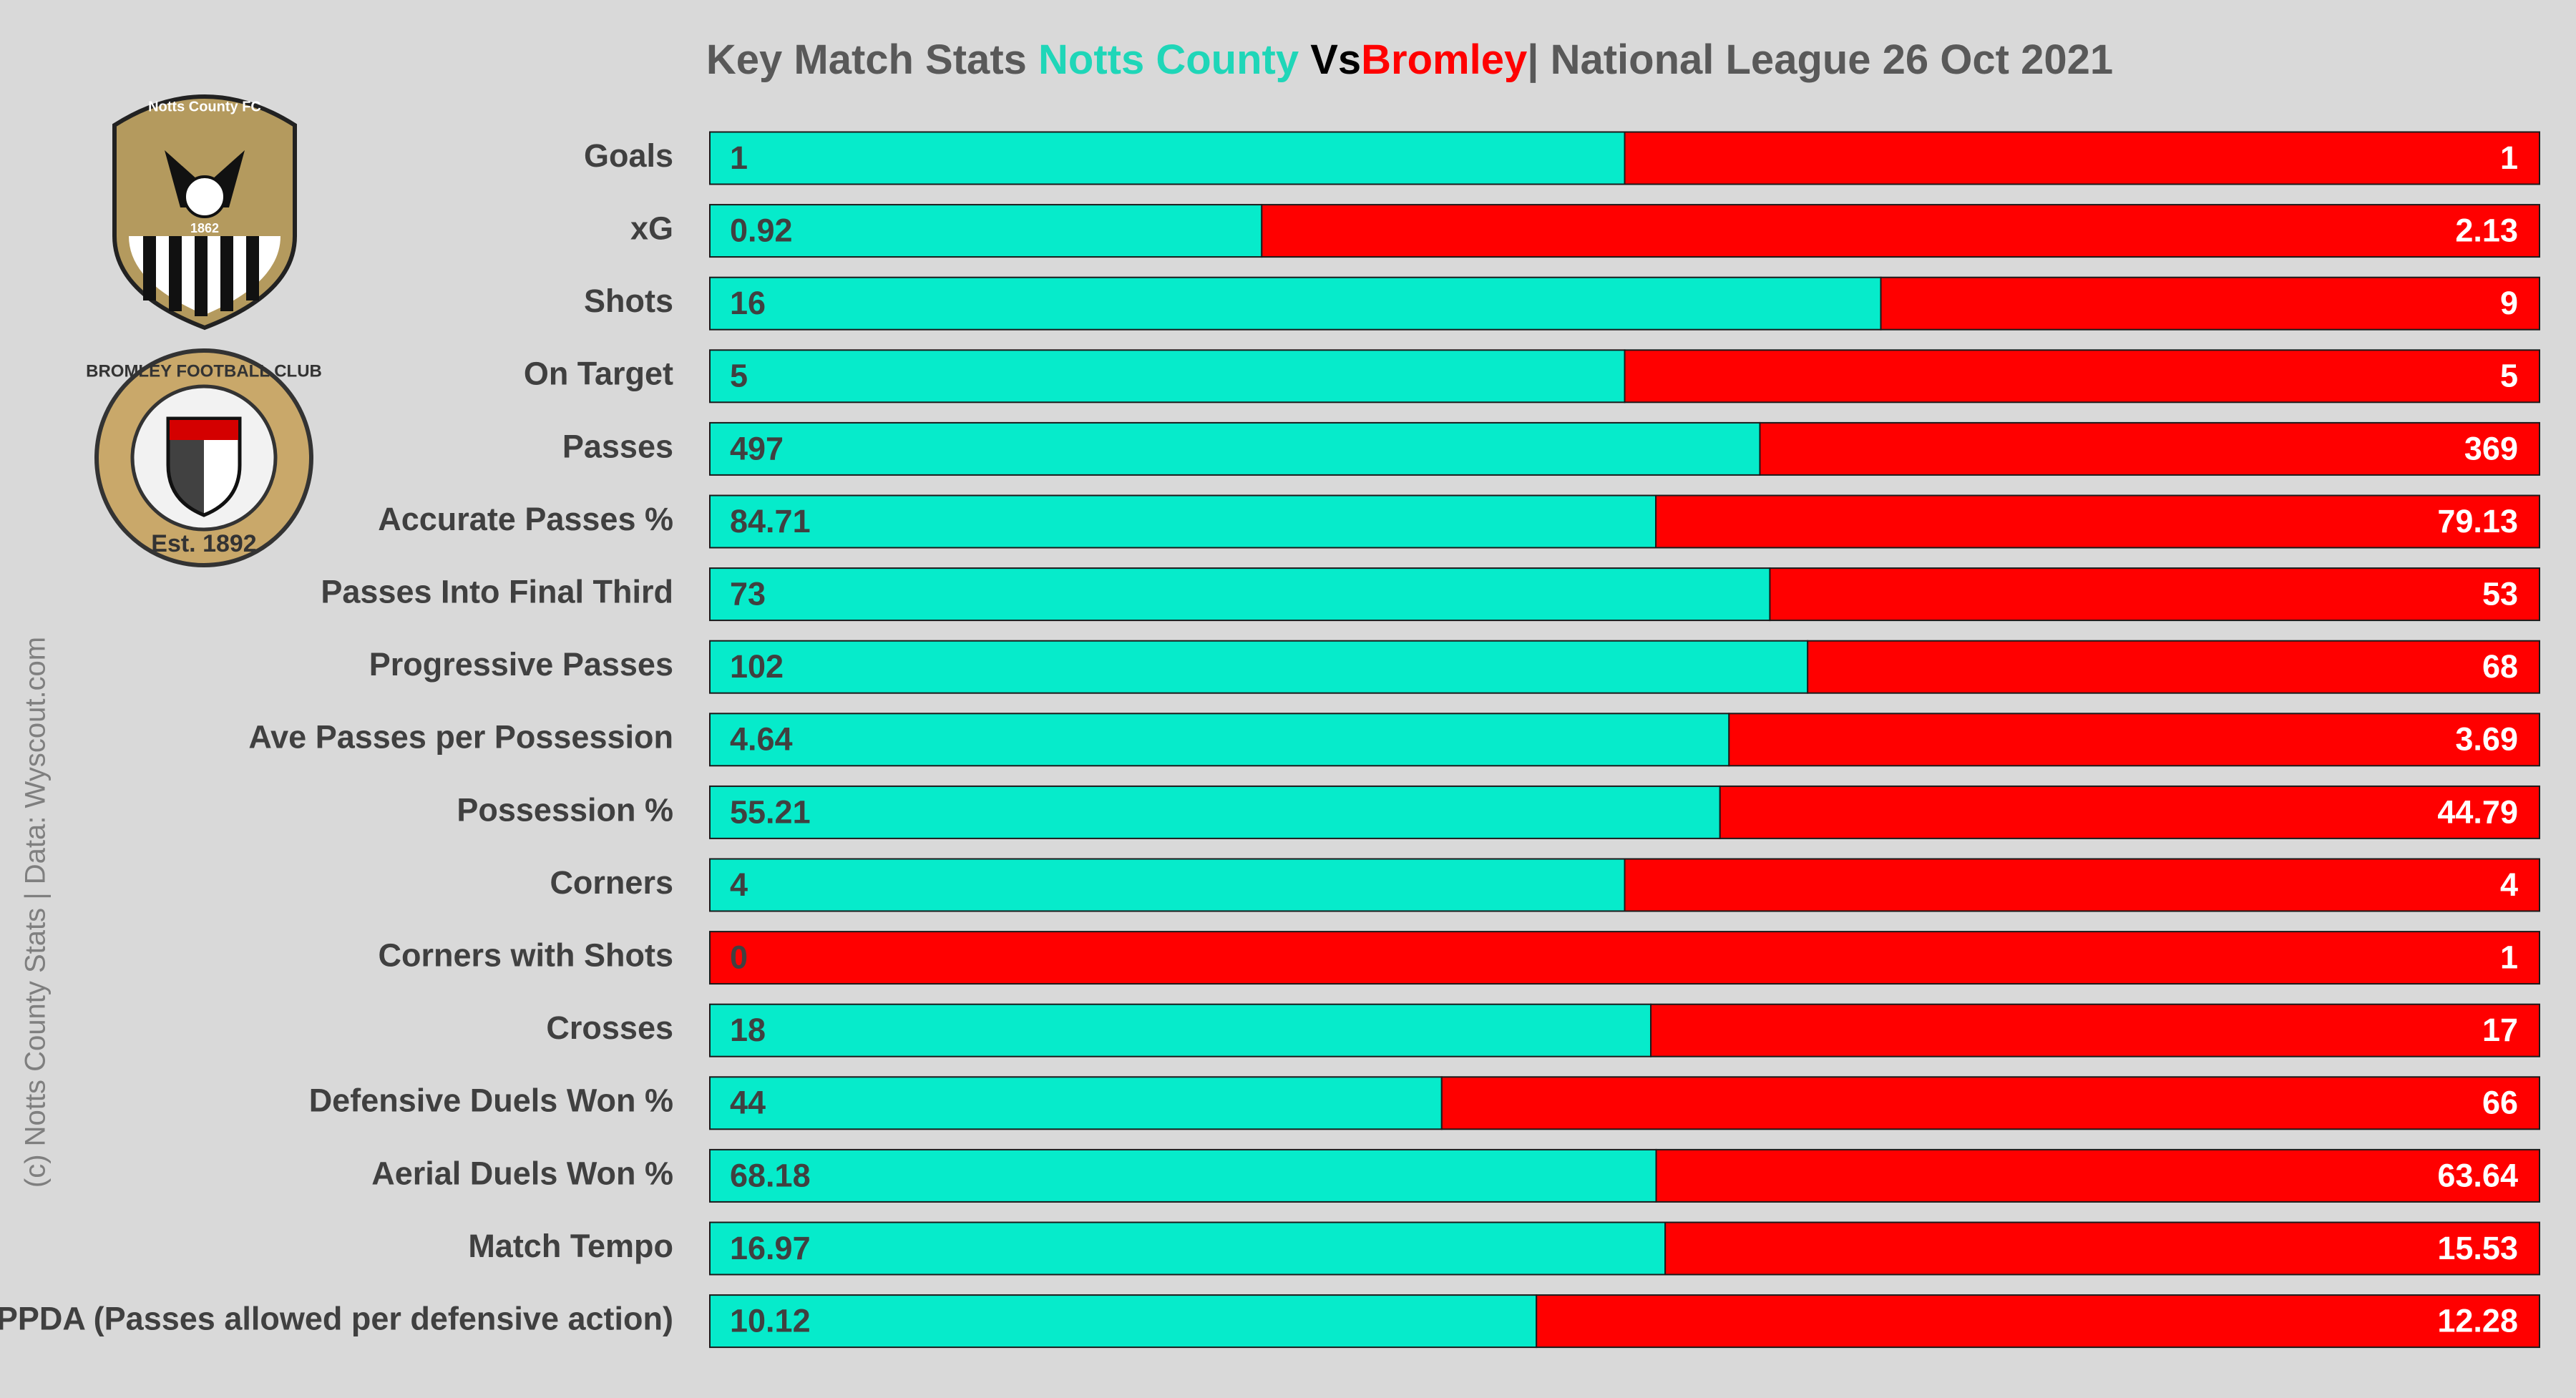 Image resolution: width=2576 pixels, height=1398 pixels. What do you see at coordinates (739, 957) in the screenshot?
I see `value-label: 0` at bounding box center [739, 957].